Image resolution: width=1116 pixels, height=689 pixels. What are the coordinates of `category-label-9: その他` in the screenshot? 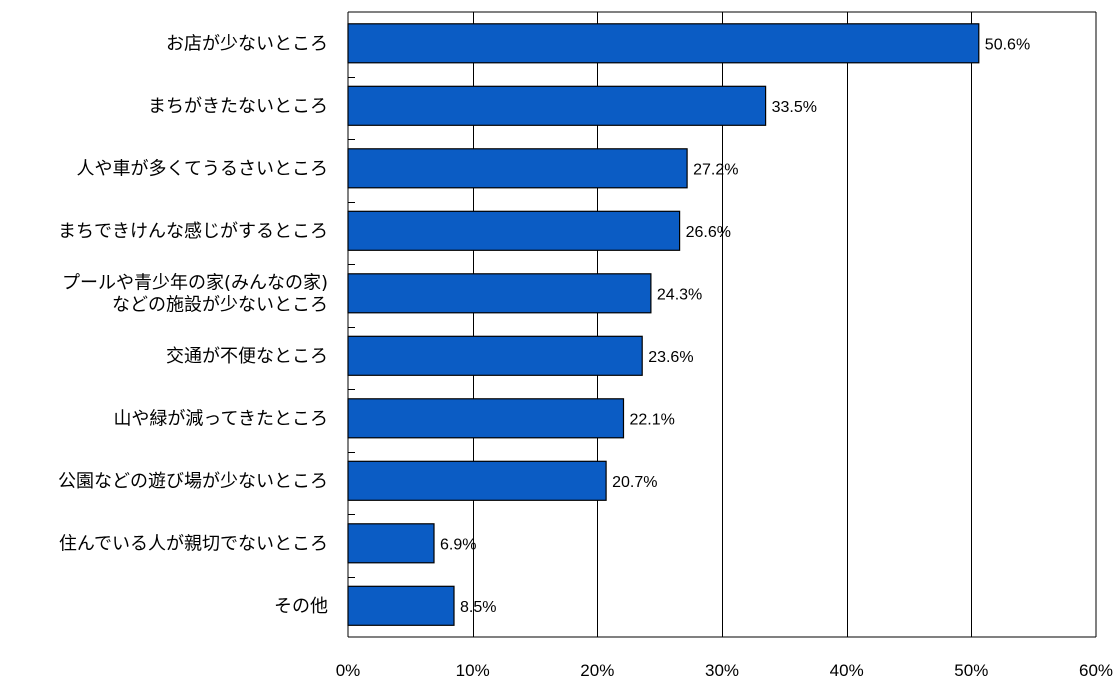 It's located at (301, 606).